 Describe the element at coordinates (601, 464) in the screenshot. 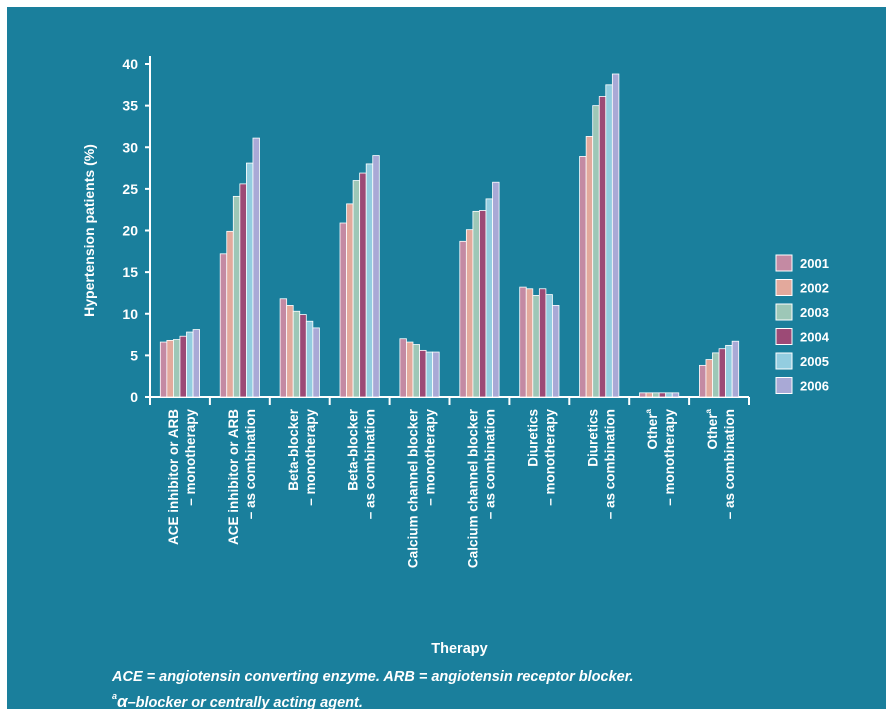

I see `x-tick-label: Diuretics – as combination` at that location.